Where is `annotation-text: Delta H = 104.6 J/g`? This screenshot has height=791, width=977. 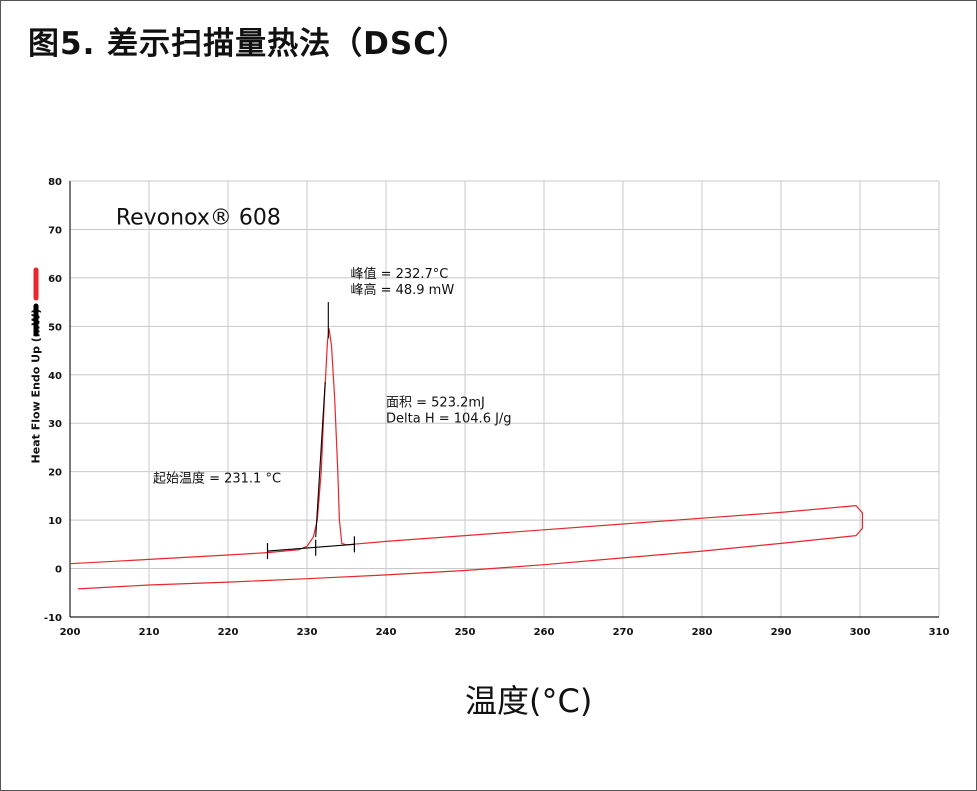 annotation-text: Delta H = 104.6 J/g is located at coordinates (449, 418).